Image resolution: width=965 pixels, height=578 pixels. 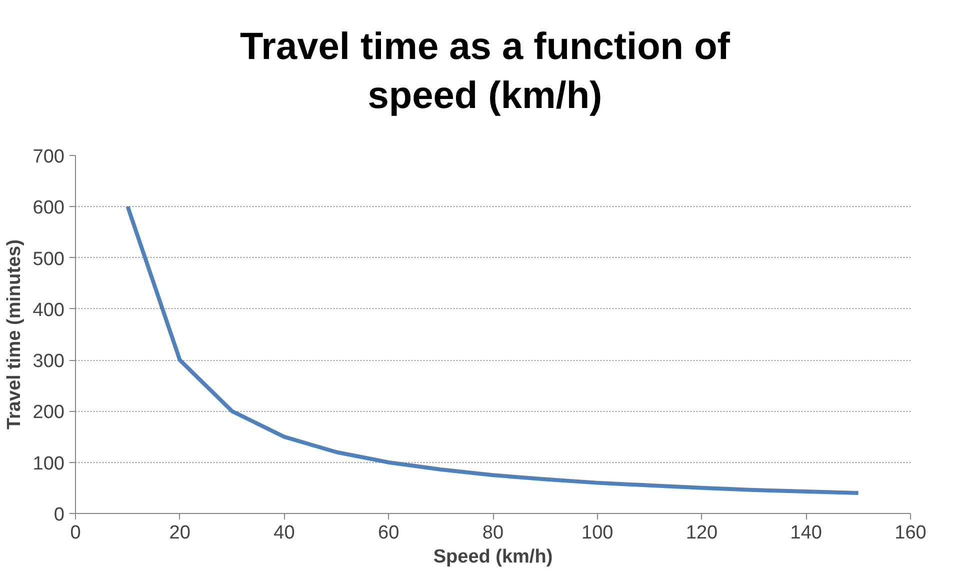 What do you see at coordinates (48, 361) in the screenshot?
I see `y-tick-label: 300` at bounding box center [48, 361].